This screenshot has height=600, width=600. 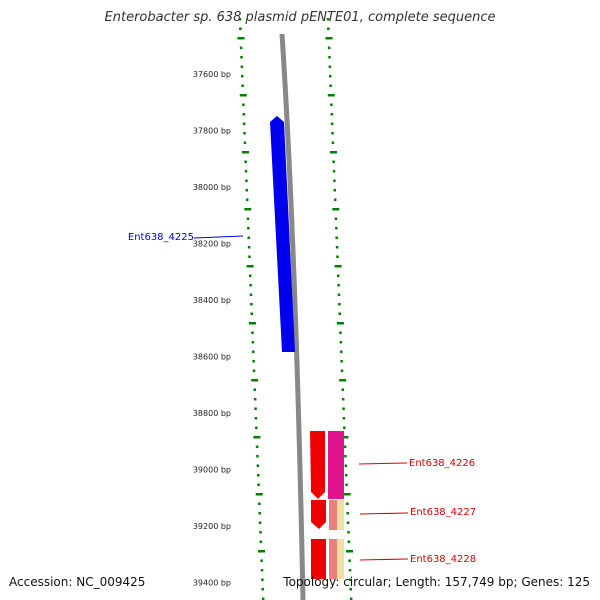 I want to click on position-label: 37600 bp, so click(x=212, y=74).